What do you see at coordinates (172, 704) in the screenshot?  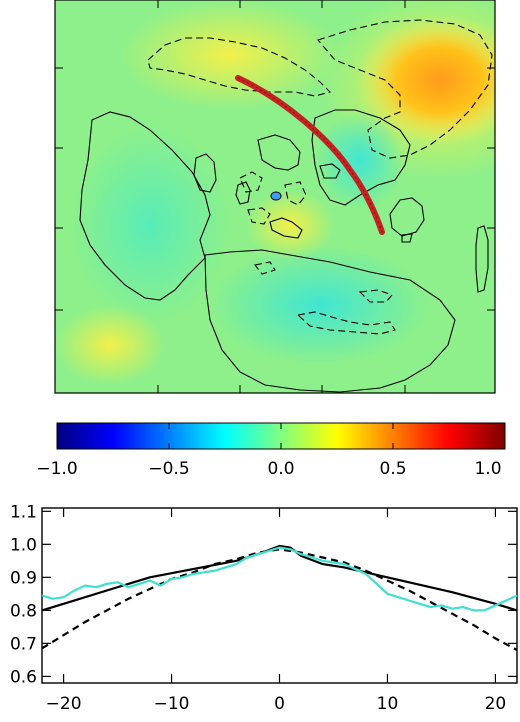 I see `x-tick-label: −10` at bounding box center [172, 704].